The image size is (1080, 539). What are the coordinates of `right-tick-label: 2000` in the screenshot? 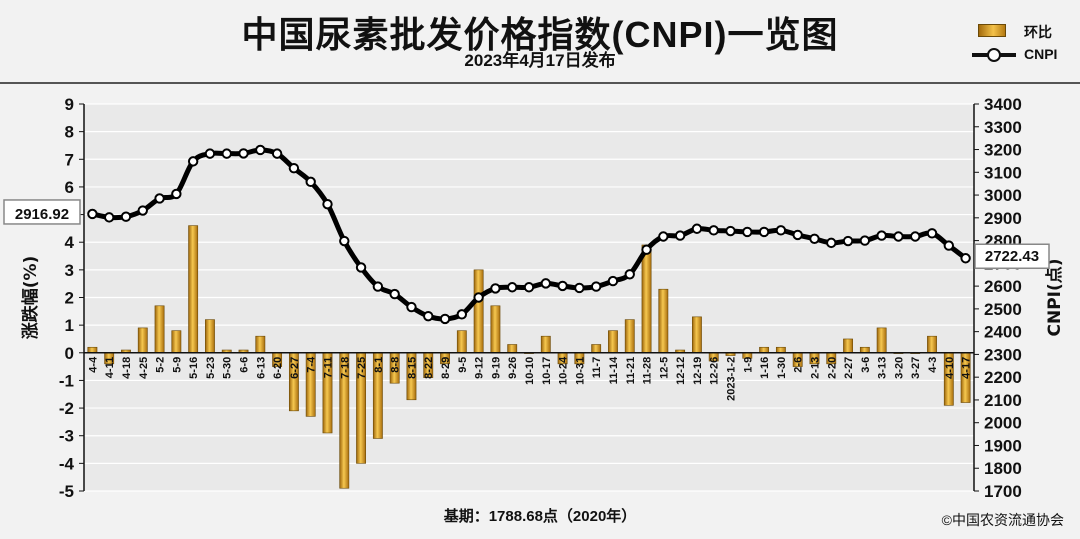 It's located at (1003, 423).